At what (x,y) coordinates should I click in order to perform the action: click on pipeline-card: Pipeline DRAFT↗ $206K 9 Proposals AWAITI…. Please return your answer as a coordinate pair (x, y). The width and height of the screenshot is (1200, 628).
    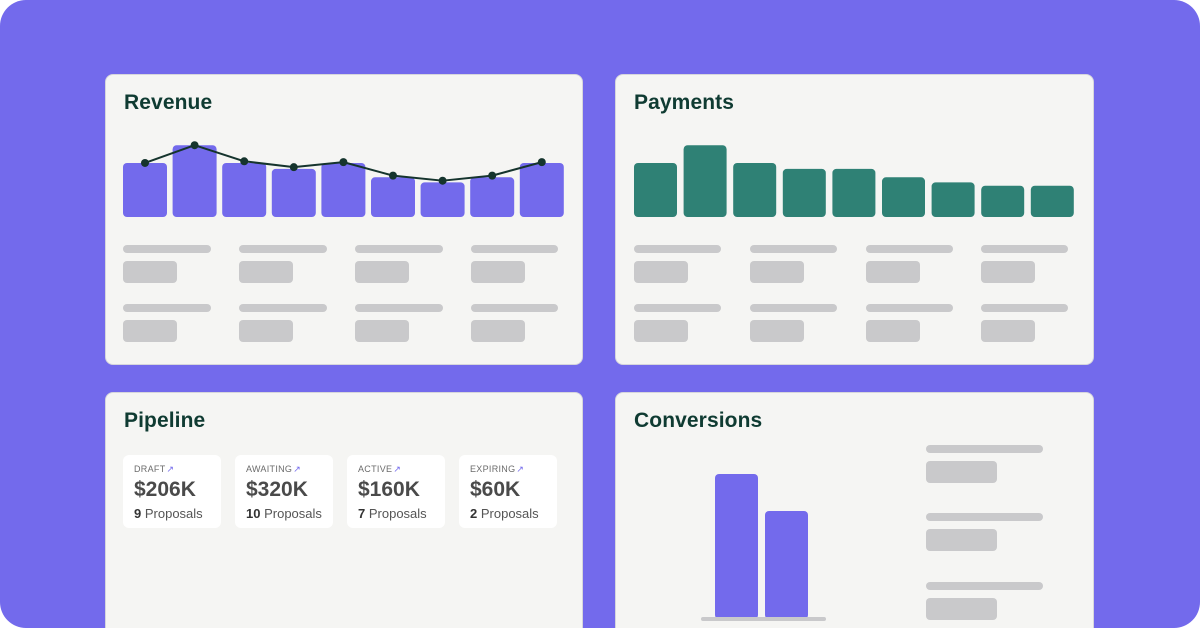
    Looking at the image, I should click on (344, 510).